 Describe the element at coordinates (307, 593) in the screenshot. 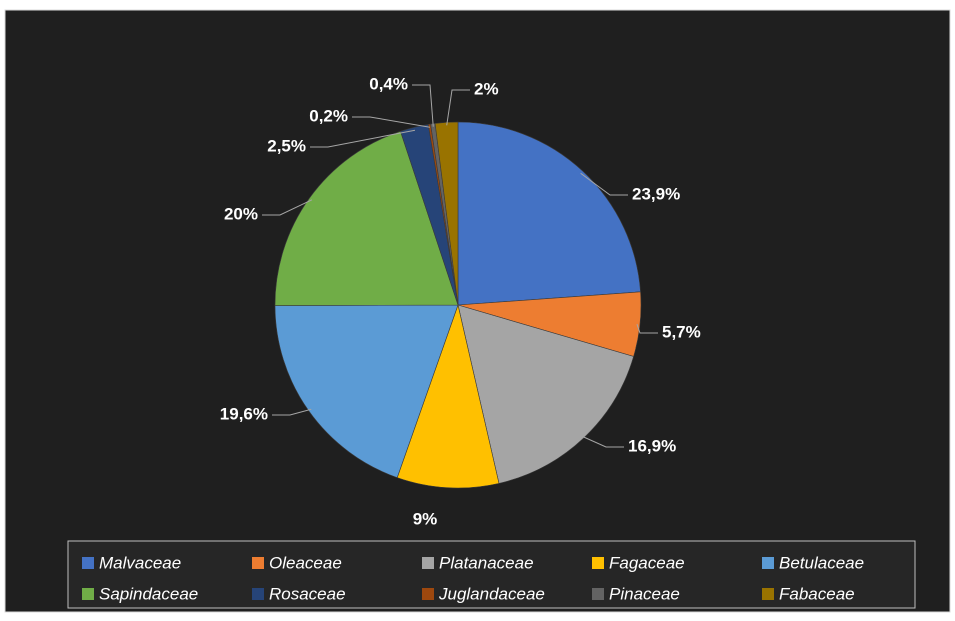

I see `legend-label: Rosaceae` at that location.